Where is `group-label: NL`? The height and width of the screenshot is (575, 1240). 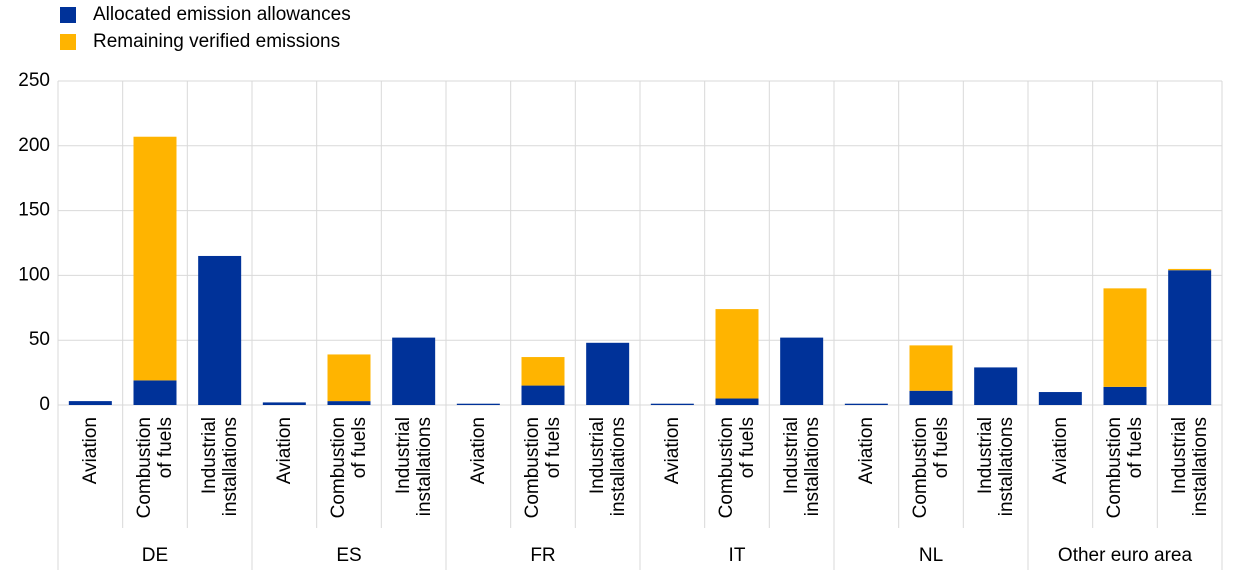 group-label: NL is located at coordinates (931, 555).